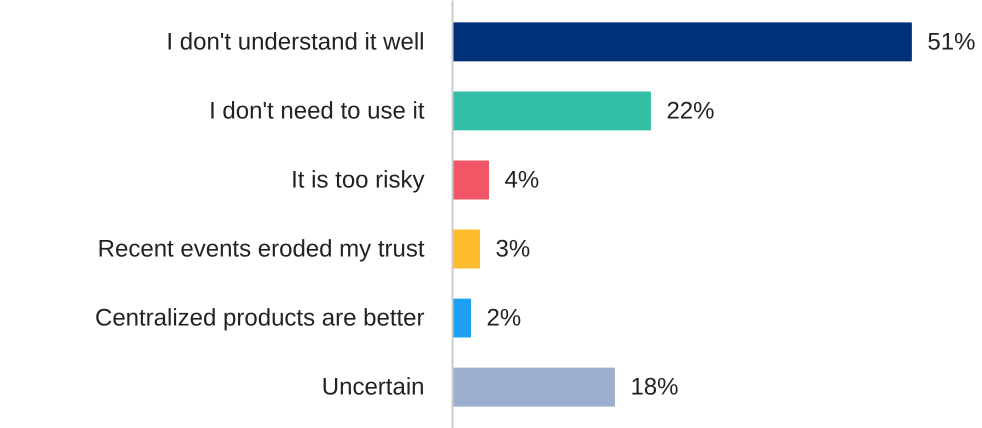 This screenshot has height=428, width=982. Describe the element at coordinates (259, 318) in the screenshot. I see `y-tick-label: Centralized products are better` at that location.